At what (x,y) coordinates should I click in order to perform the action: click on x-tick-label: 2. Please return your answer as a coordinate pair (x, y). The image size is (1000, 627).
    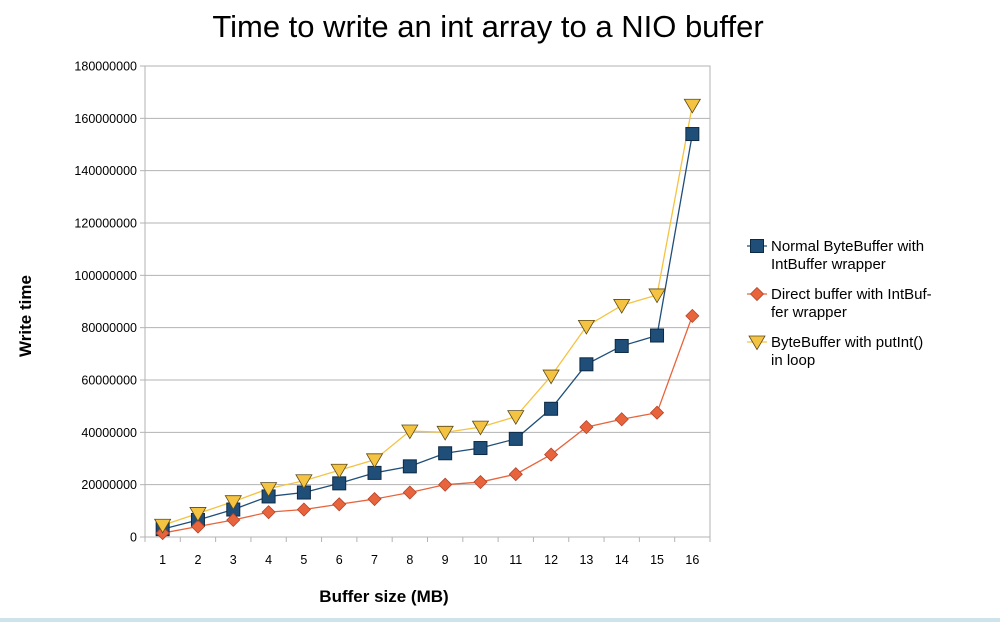
    Looking at the image, I should click on (197, 560).